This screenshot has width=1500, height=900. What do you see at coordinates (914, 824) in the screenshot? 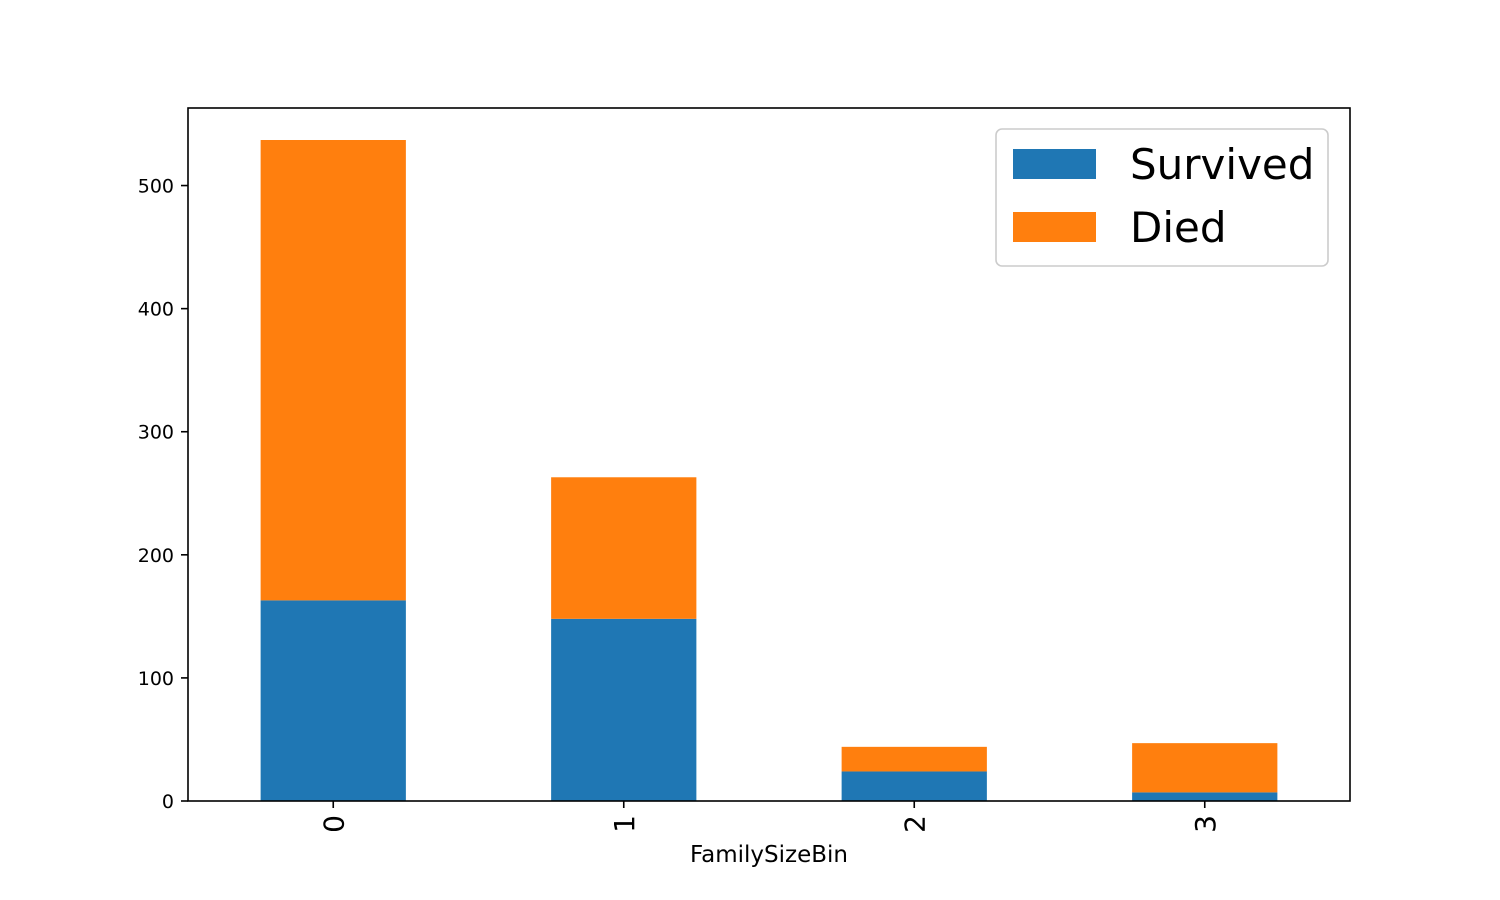
I see `x-tick-label: 2` at bounding box center [914, 824].